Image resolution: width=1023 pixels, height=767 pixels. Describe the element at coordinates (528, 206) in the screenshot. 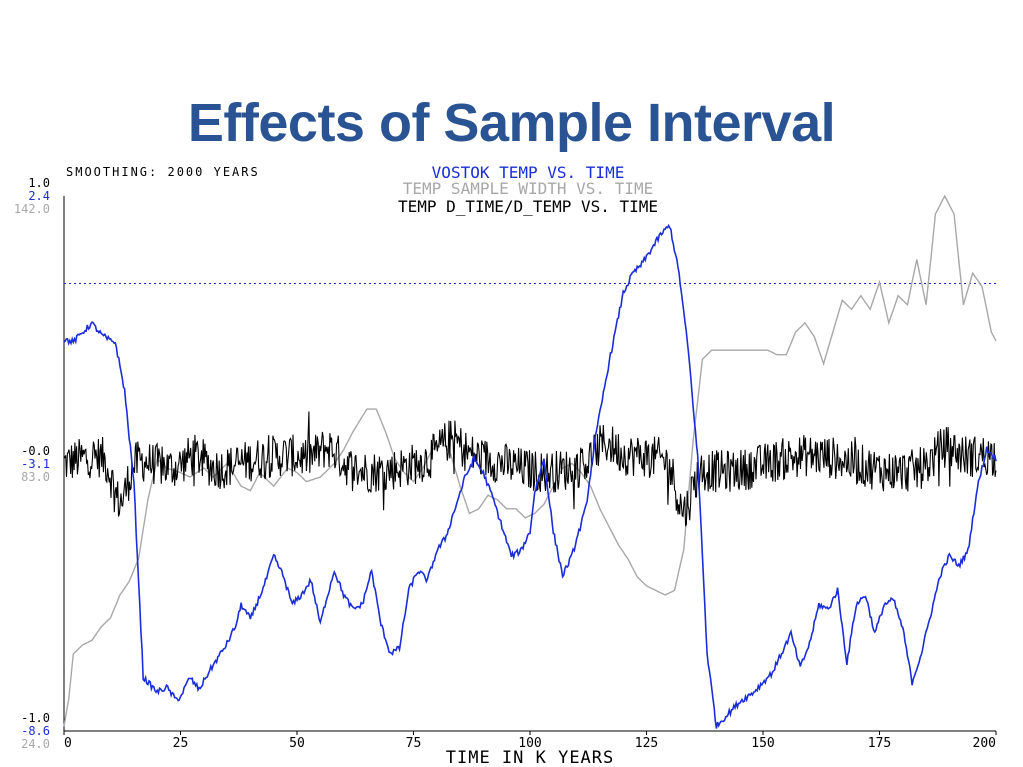

I see `legend-entry-dtime-dtemp: TEMP D_TIME/D_TEMP VS. TIME` at that location.